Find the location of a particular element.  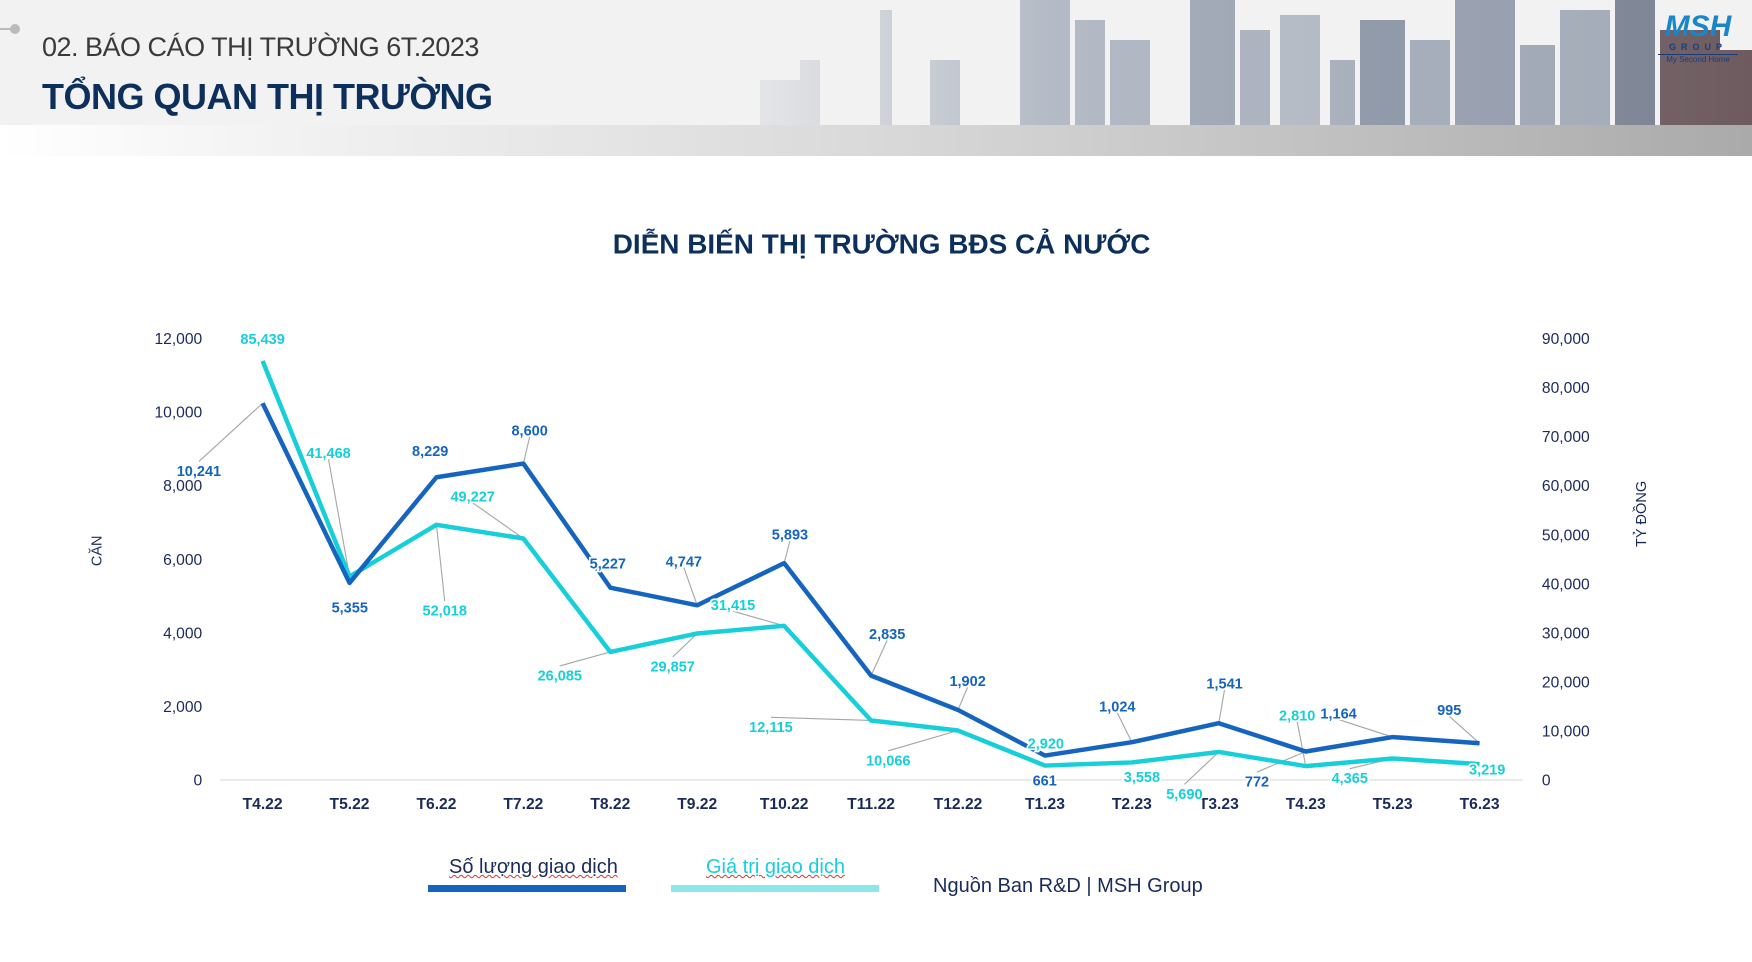

data-label: 29,857 is located at coordinates (672, 668).